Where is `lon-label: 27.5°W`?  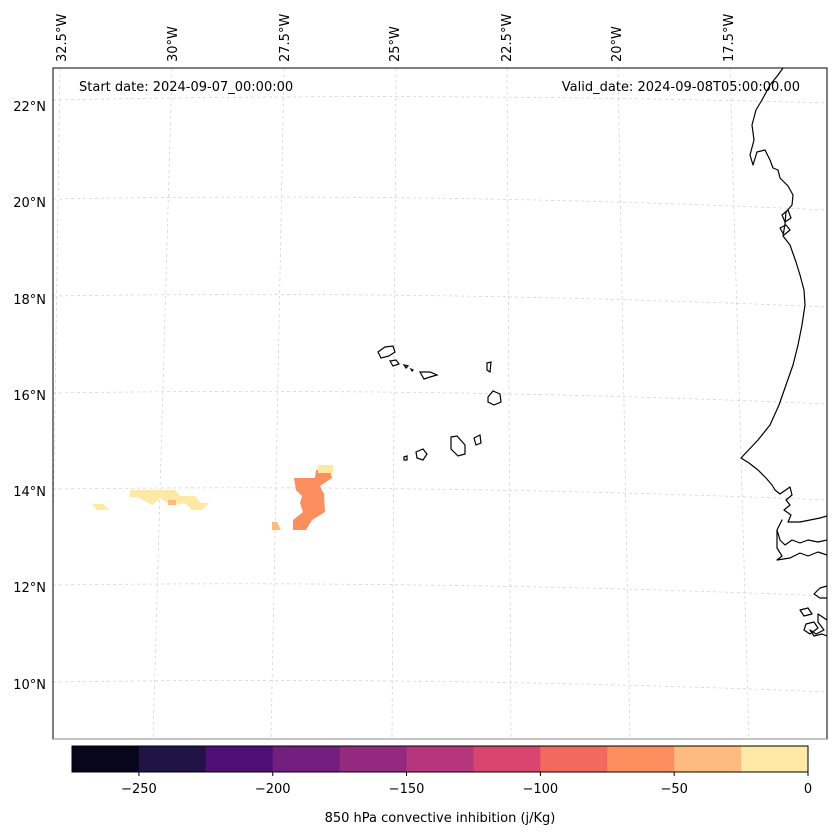 lon-label: 27.5°W is located at coordinates (285, 38).